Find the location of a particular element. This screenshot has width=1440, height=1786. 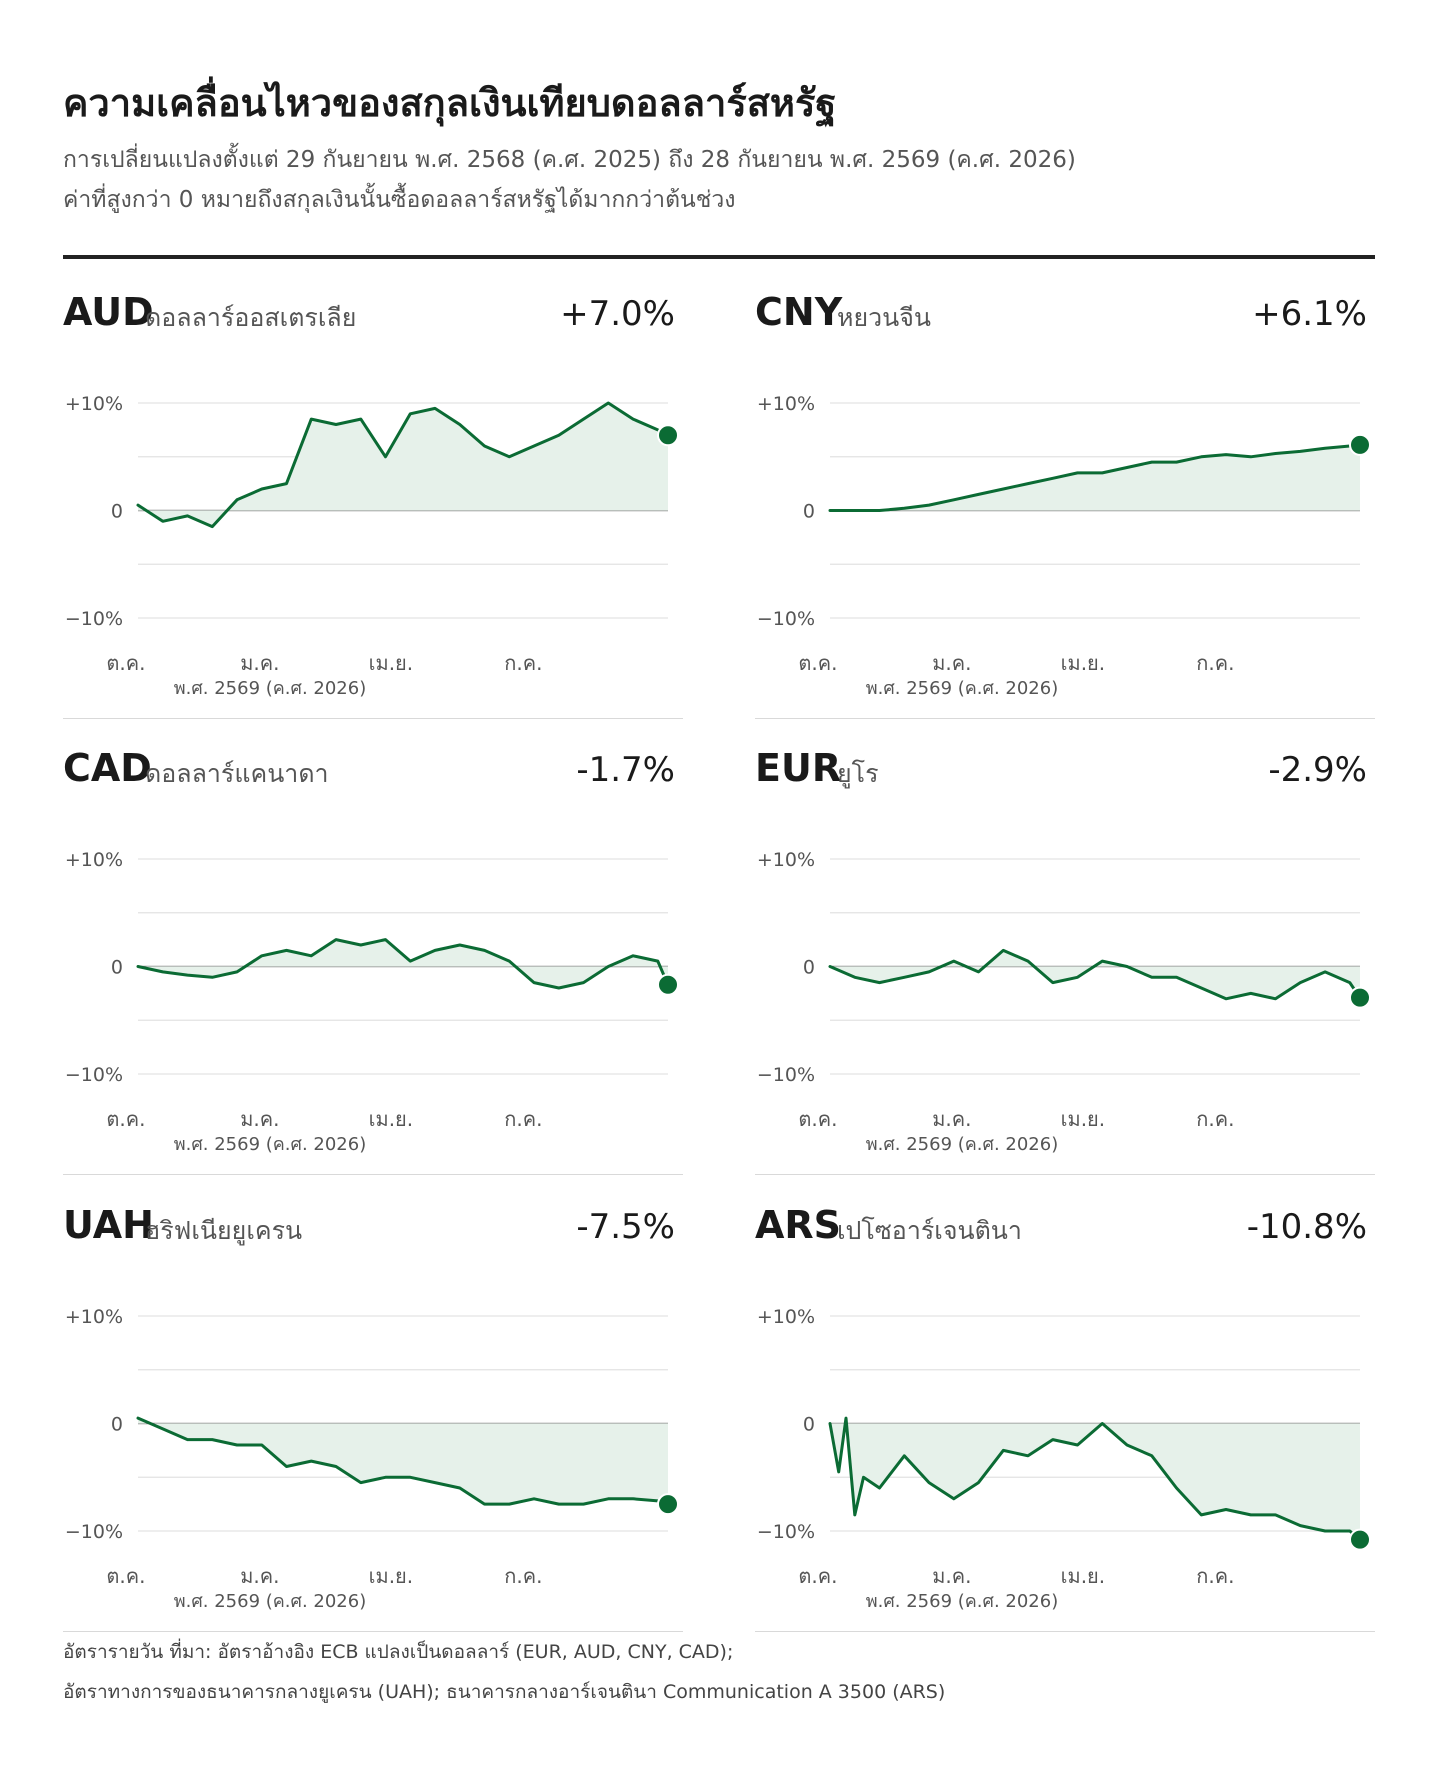

change-percent: -2.9% is located at coordinates (1317, 770).